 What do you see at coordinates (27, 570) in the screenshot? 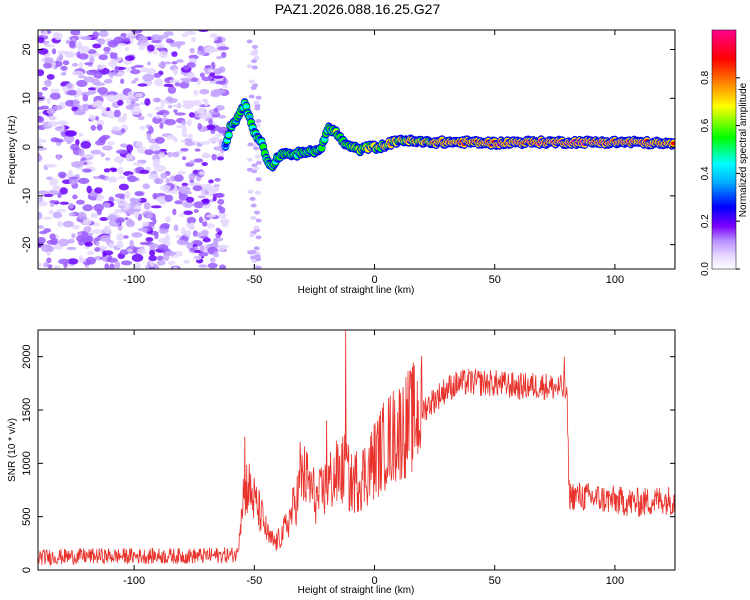
I see `y-tick-label: 0` at bounding box center [27, 570].